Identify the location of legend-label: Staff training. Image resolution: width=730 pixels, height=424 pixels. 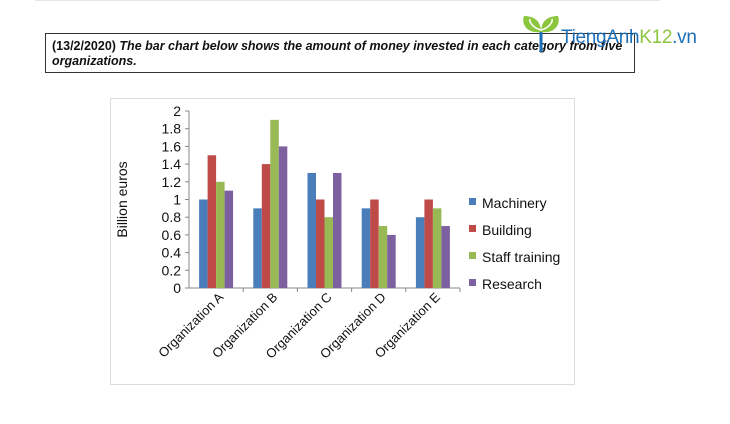
(521, 257).